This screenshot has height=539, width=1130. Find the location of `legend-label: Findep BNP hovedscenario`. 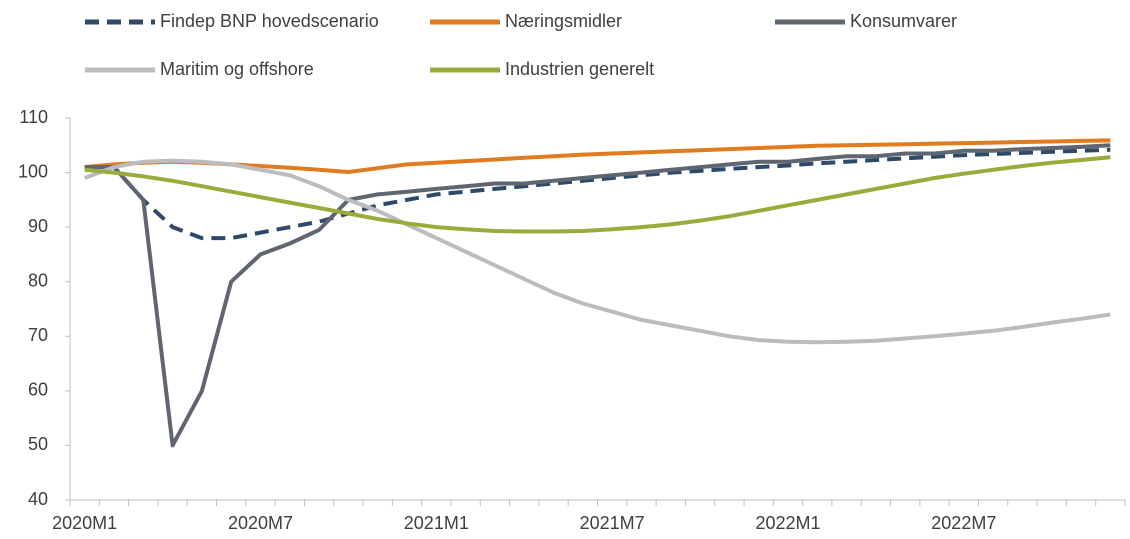

legend-label: Findep BNP hovedscenario is located at coordinates (269, 21).